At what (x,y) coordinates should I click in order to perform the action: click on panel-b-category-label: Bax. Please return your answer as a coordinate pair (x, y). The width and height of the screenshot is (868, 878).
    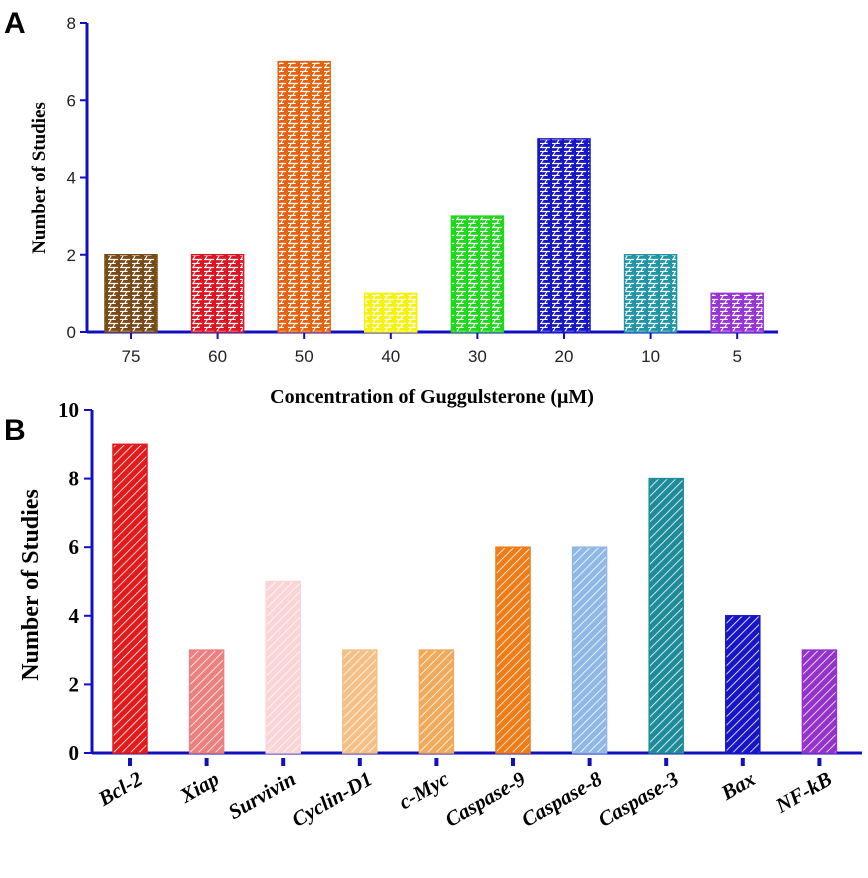
    Looking at the image, I should click on (737, 786).